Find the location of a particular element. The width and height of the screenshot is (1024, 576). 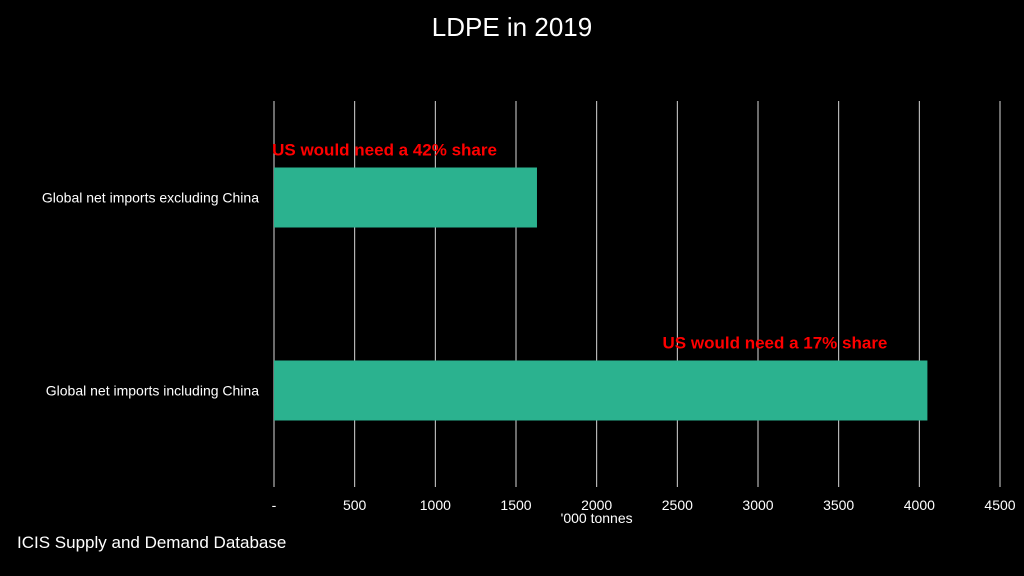

x-tick-label: 3000 is located at coordinates (757, 505).